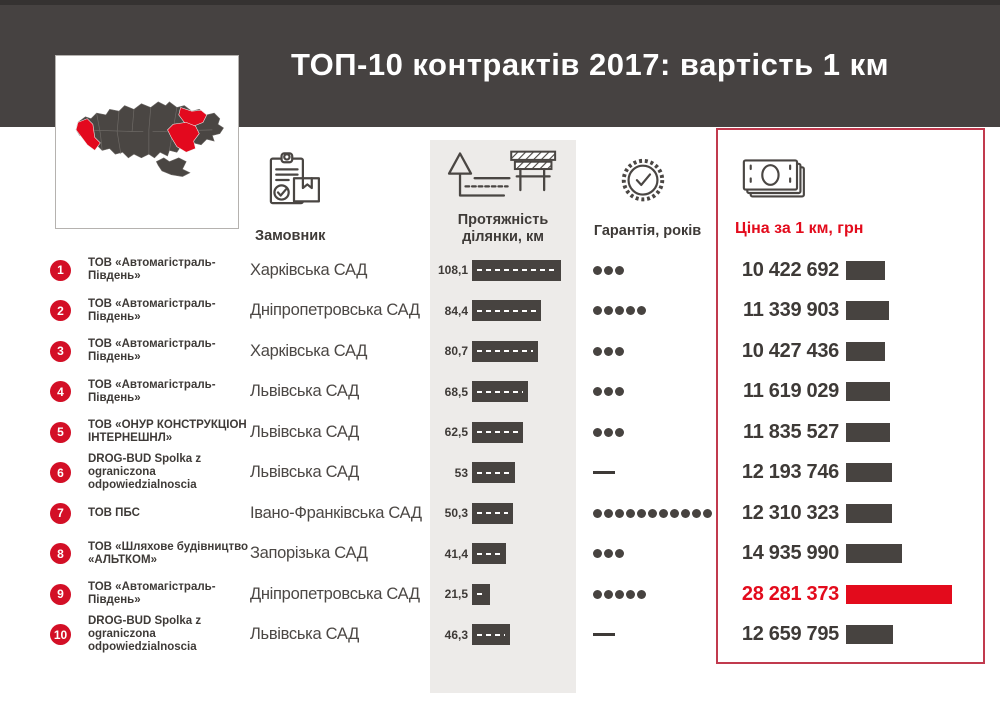  I want to click on length-value: 50,3, so click(456, 513).